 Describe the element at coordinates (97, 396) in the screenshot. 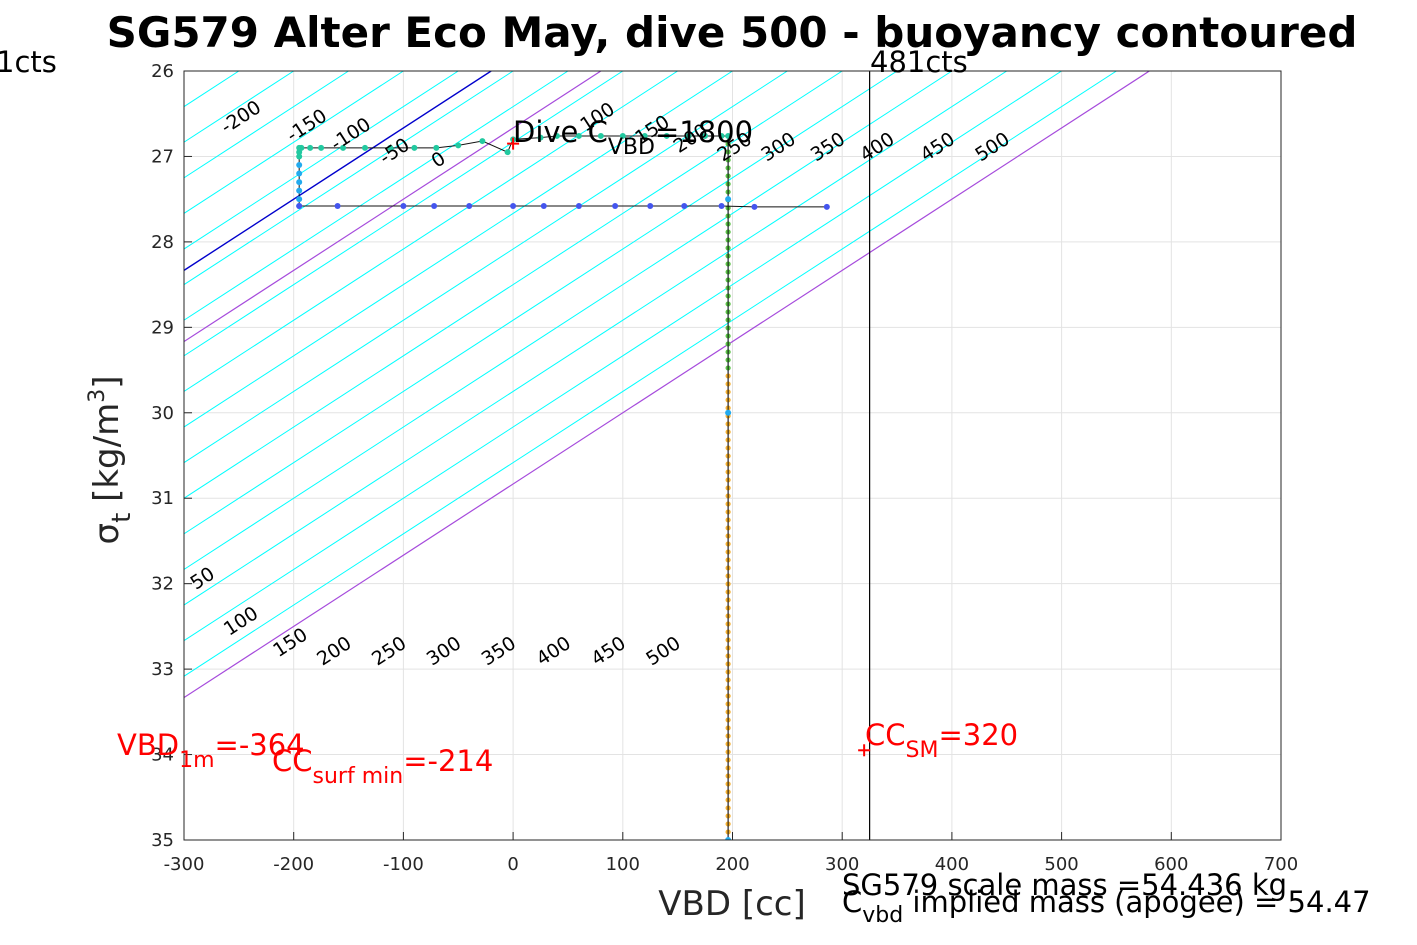

I see `y-axis-label-sup: 3` at that location.